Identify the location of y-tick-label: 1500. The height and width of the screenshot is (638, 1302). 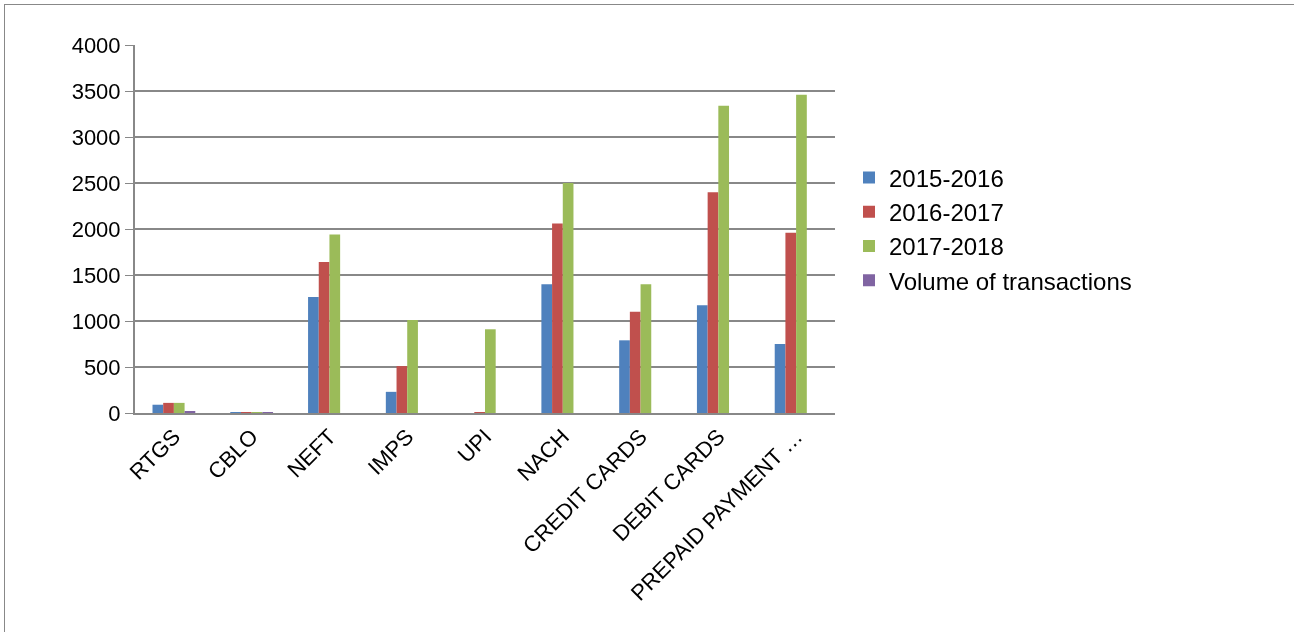
(96, 275).